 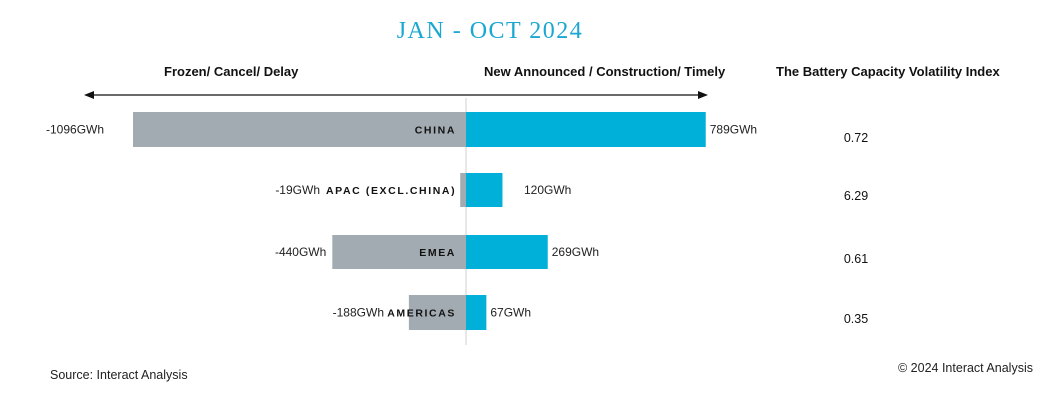 What do you see at coordinates (856, 138) in the screenshot?
I see `volatility-index-value-1: 0.72` at bounding box center [856, 138].